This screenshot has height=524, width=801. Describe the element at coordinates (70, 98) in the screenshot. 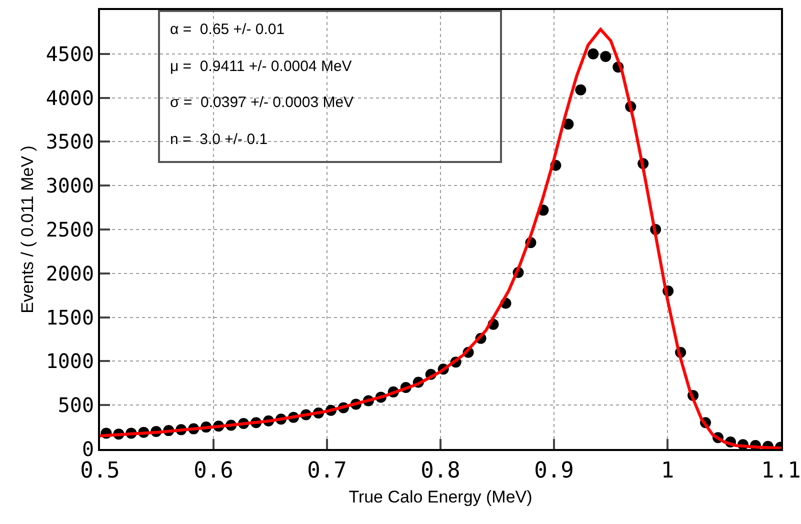

I see `y-tick-label: 4000` at that location.